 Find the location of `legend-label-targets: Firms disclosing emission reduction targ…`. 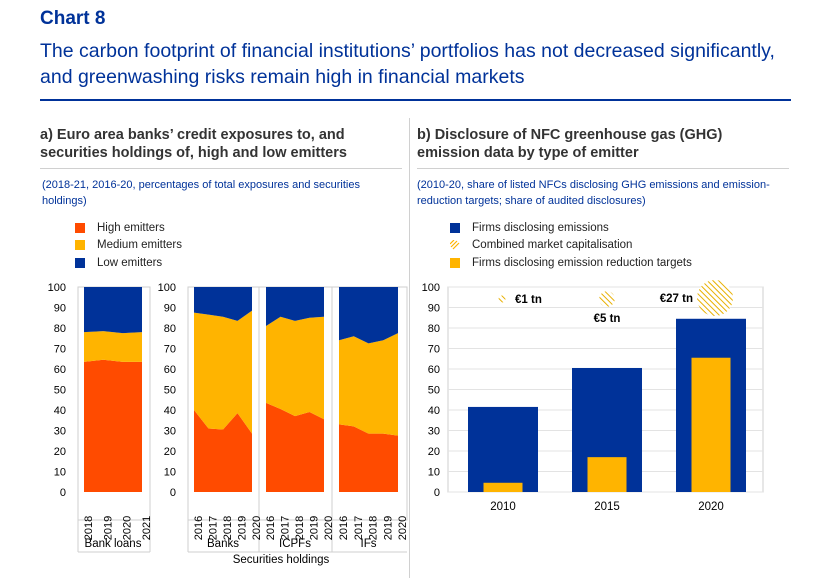

legend-label-targets: Firms disclosing emission reduction targ… is located at coordinates (582, 262).